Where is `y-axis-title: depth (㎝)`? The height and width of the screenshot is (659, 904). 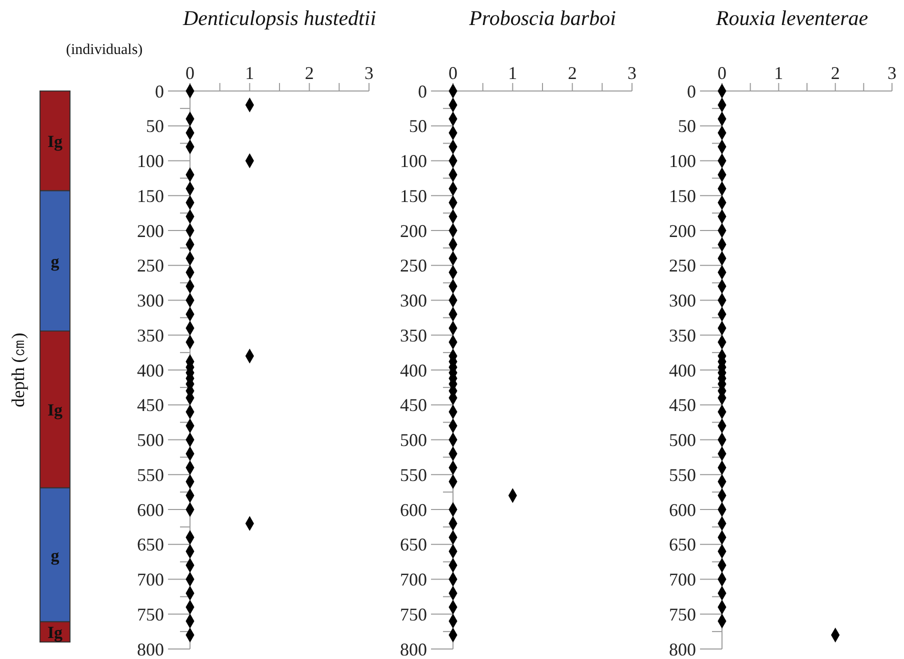
y-axis-title: depth (㎝) is located at coordinates (18, 370).